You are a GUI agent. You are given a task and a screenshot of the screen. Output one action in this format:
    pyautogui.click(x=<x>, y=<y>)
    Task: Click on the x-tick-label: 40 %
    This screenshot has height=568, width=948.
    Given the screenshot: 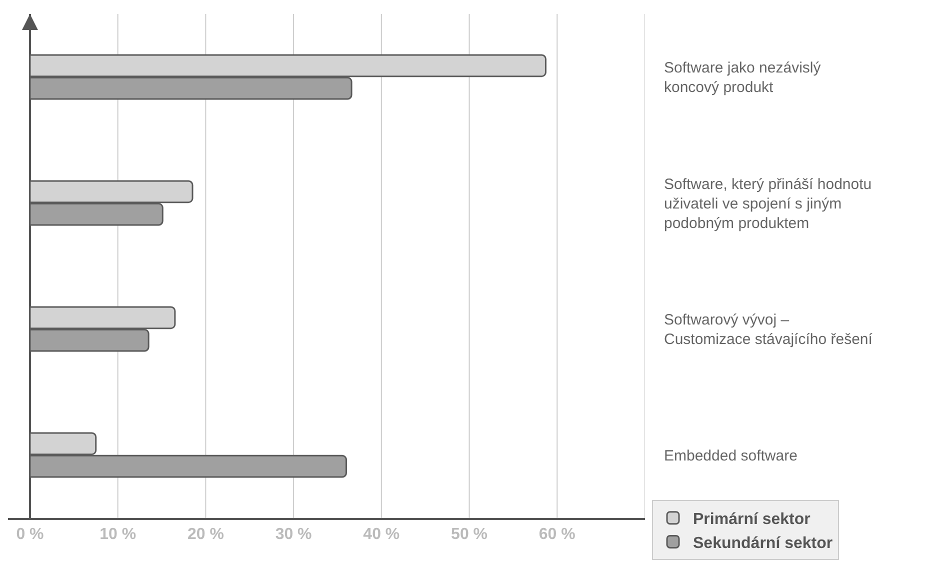 What is the action you would take?
    pyautogui.click(x=381, y=535)
    